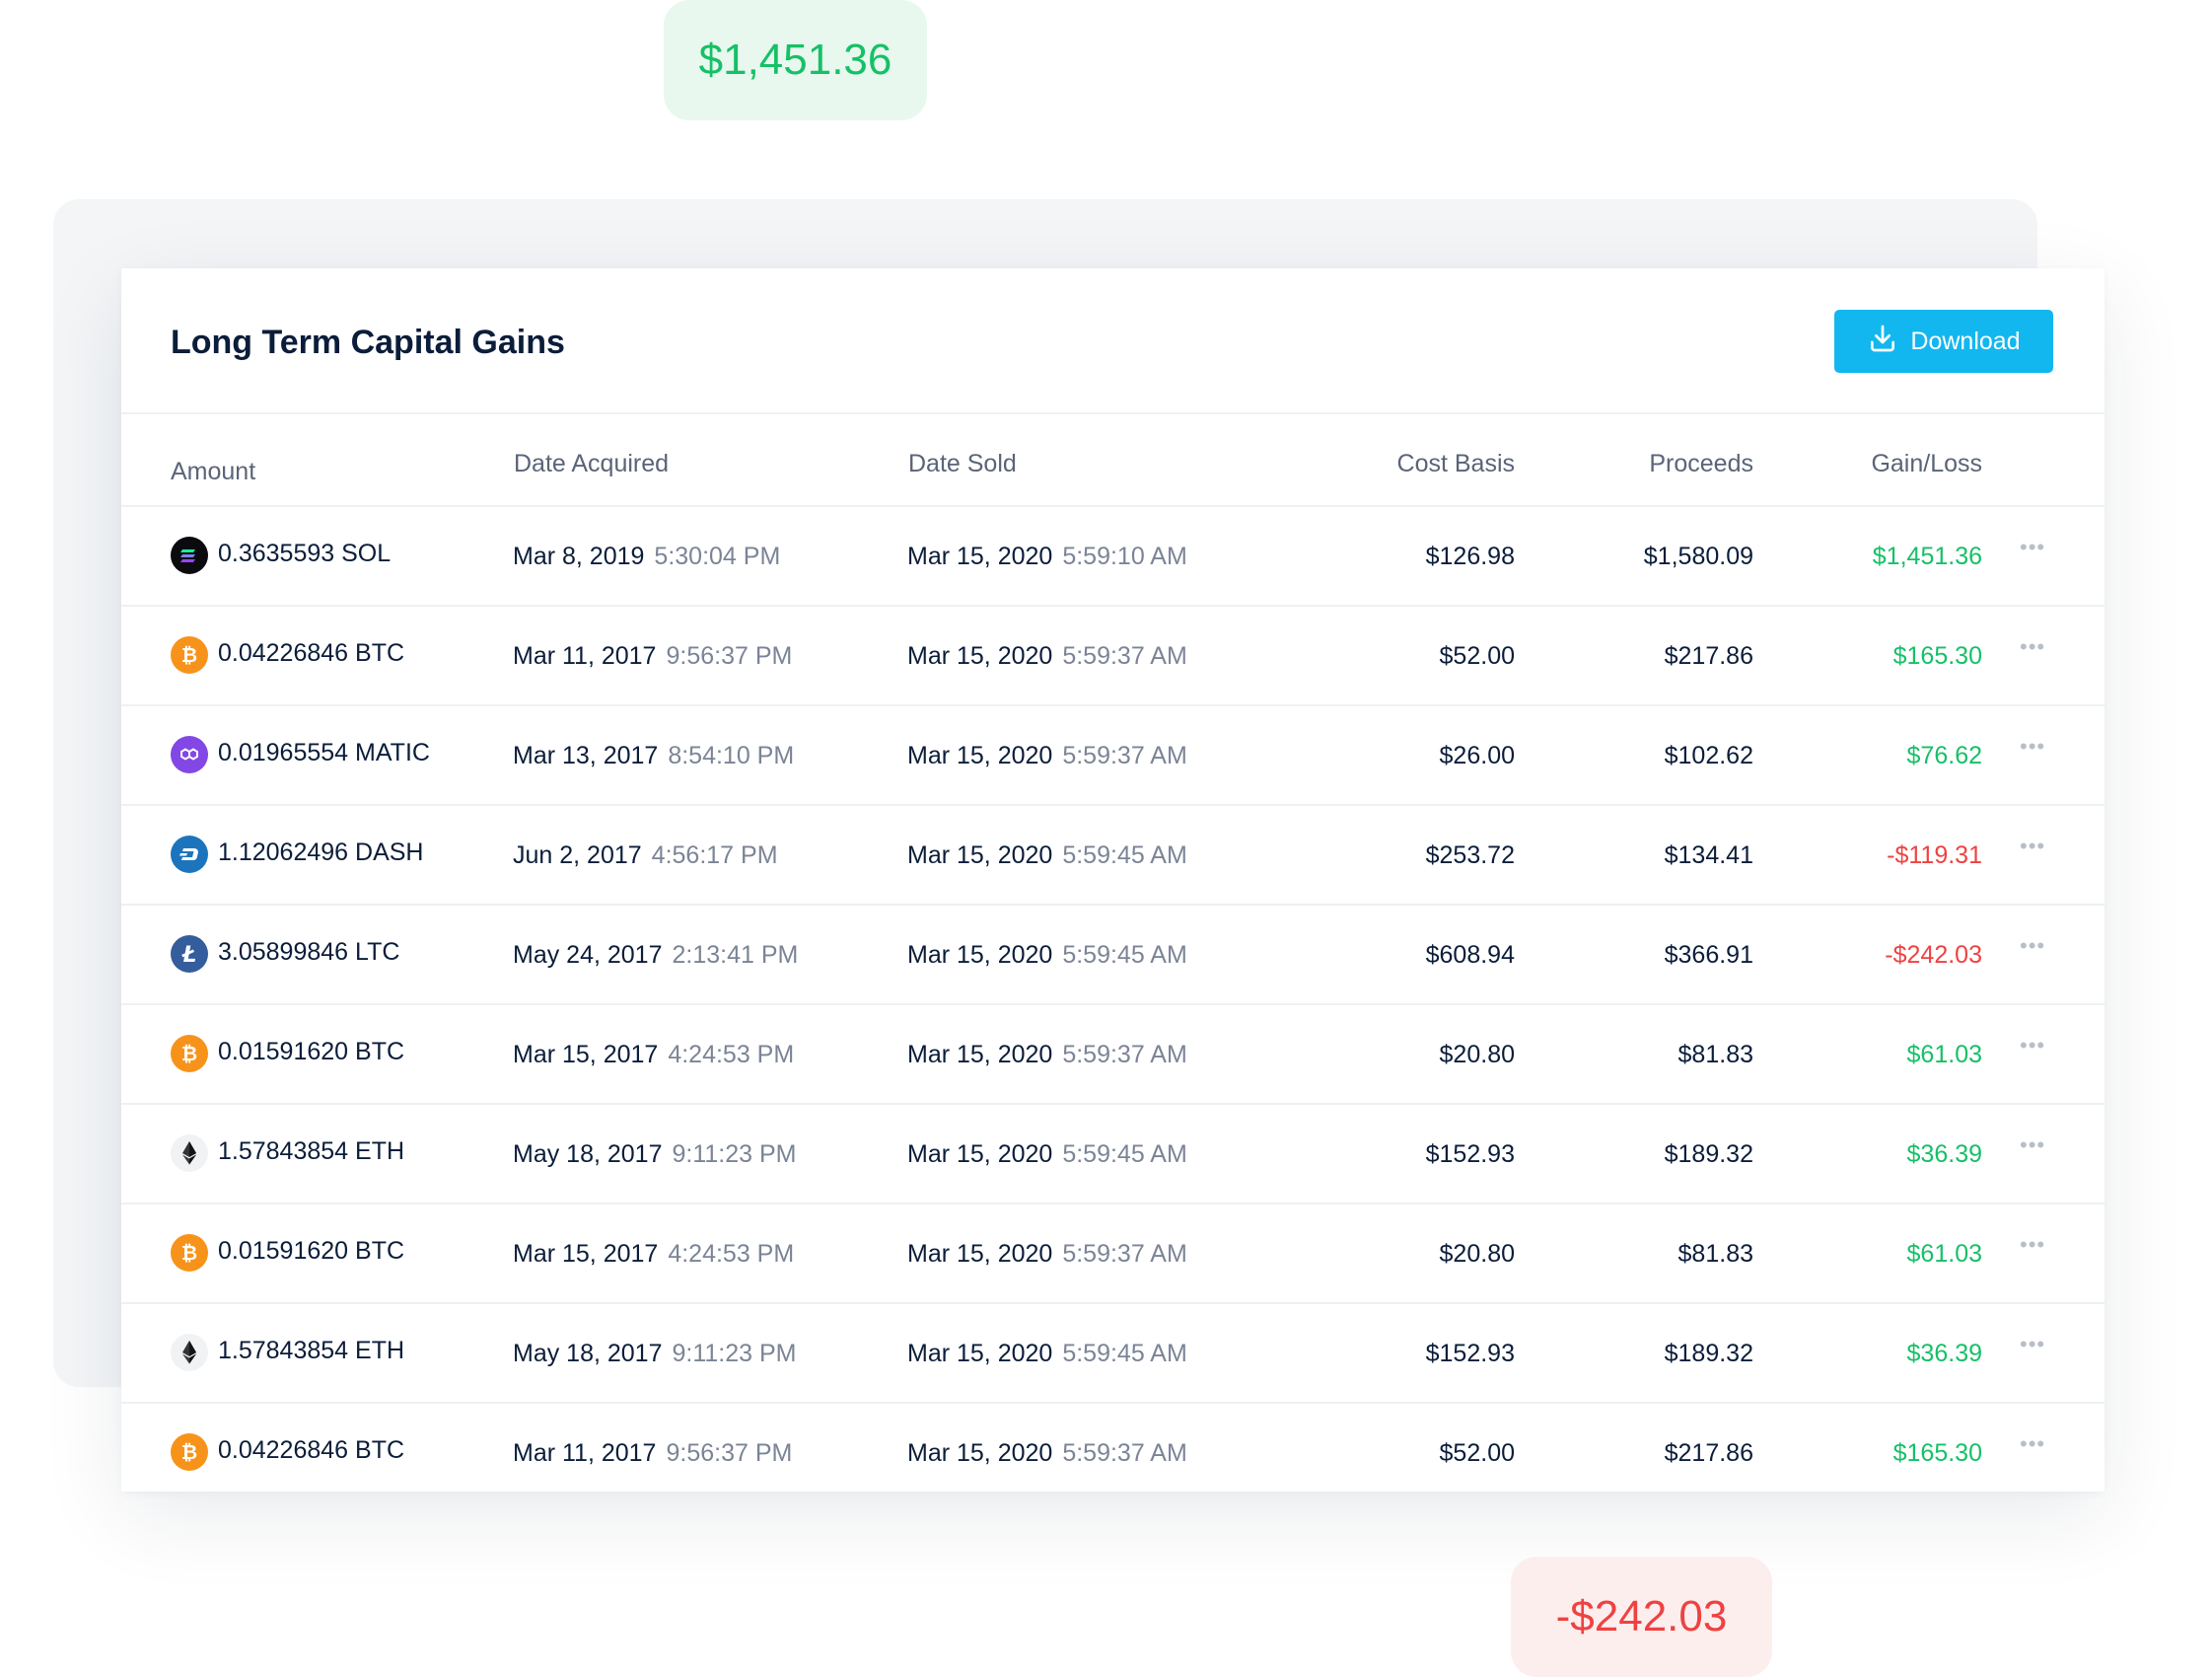 The image size is (2212, 1677). I want to click on date-acquired-time: 4:24:53 PM, so click(731, 1054).